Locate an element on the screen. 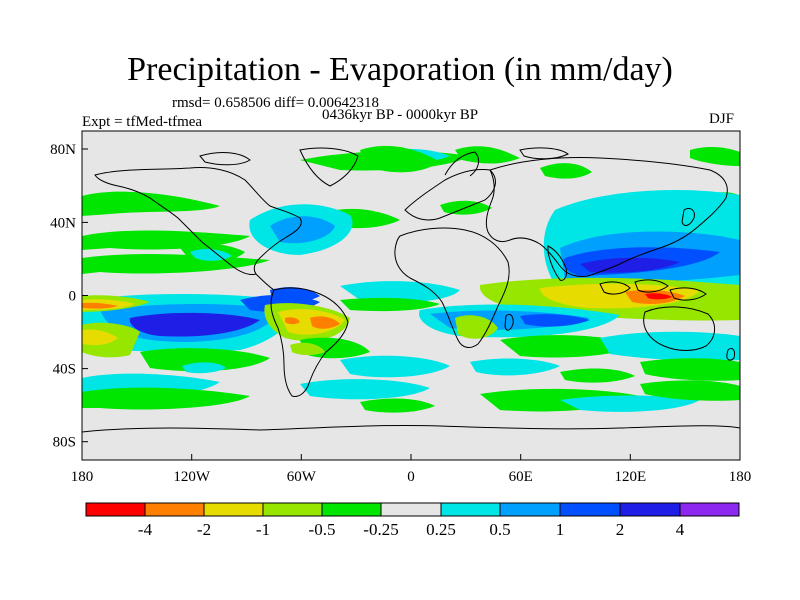 The width and height of the screenshot is (800, 600). colorbar-label: 4 is located at coordinates (680, 529).